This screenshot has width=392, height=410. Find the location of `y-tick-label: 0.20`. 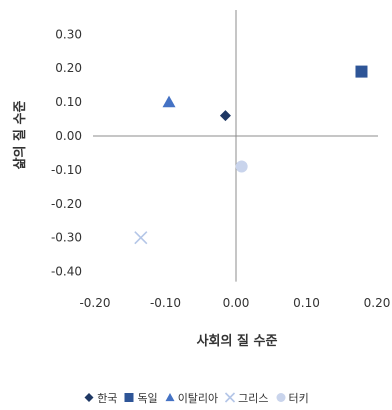

y-tick-label: 0.20 is located at coordinates (68, 68).